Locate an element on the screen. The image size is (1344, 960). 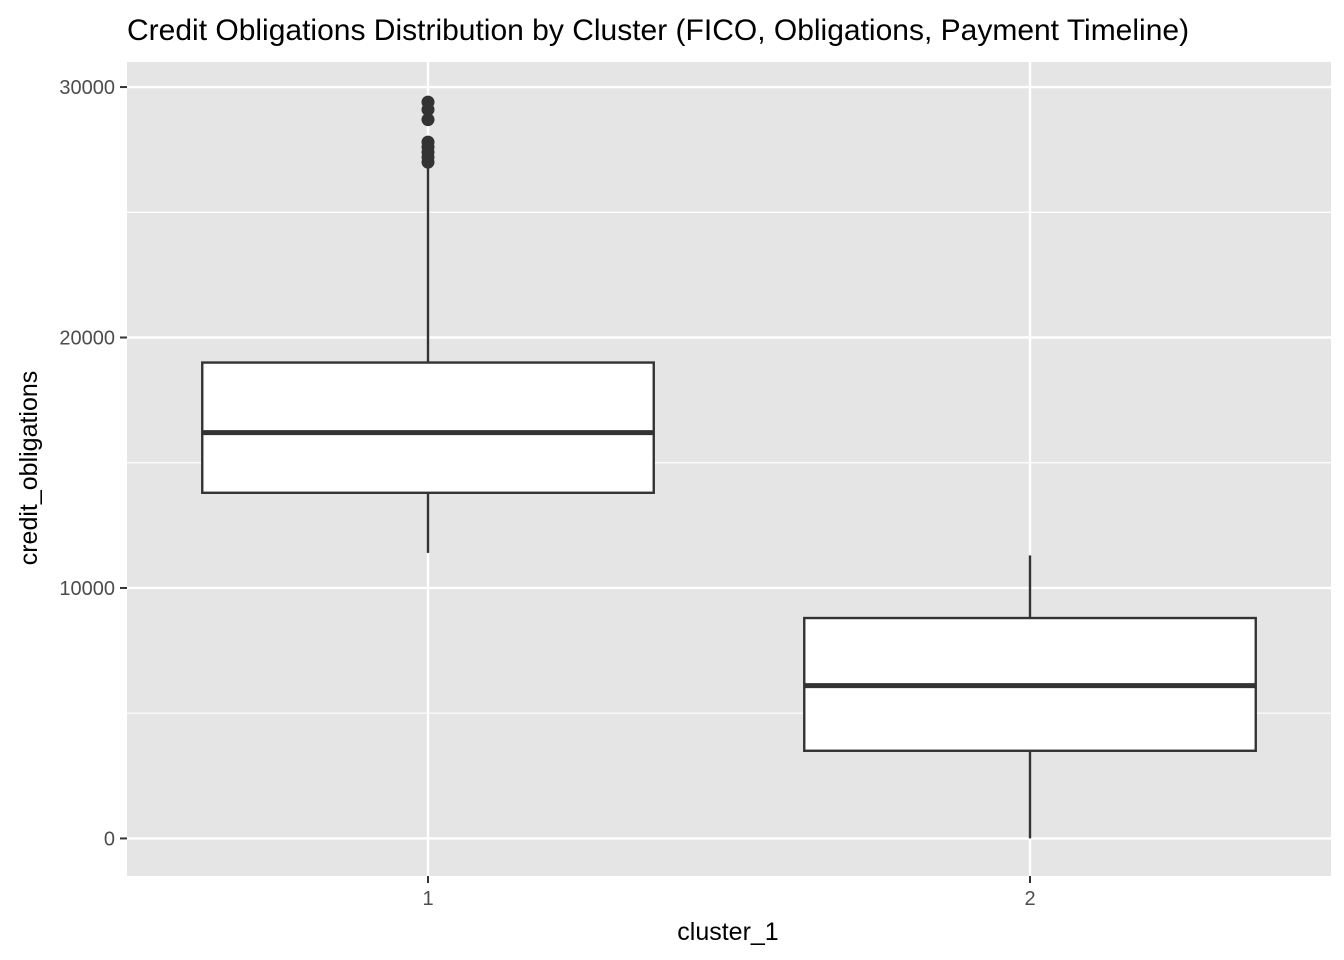
y-tick-label: 20000 is located at coordinates (87, 339).